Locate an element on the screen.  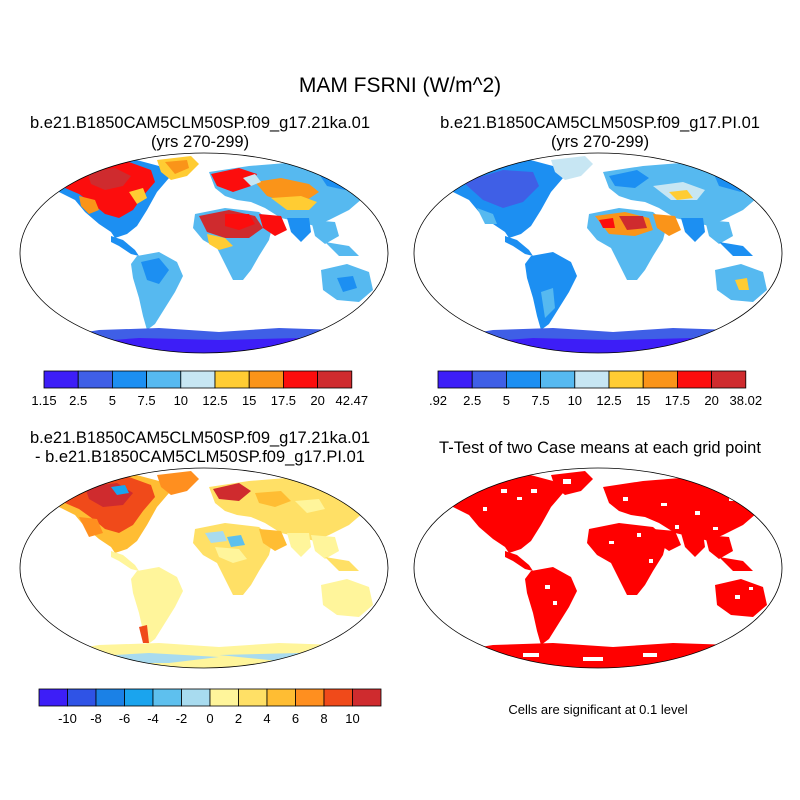
map-significance is located at coordinates (598, 568).